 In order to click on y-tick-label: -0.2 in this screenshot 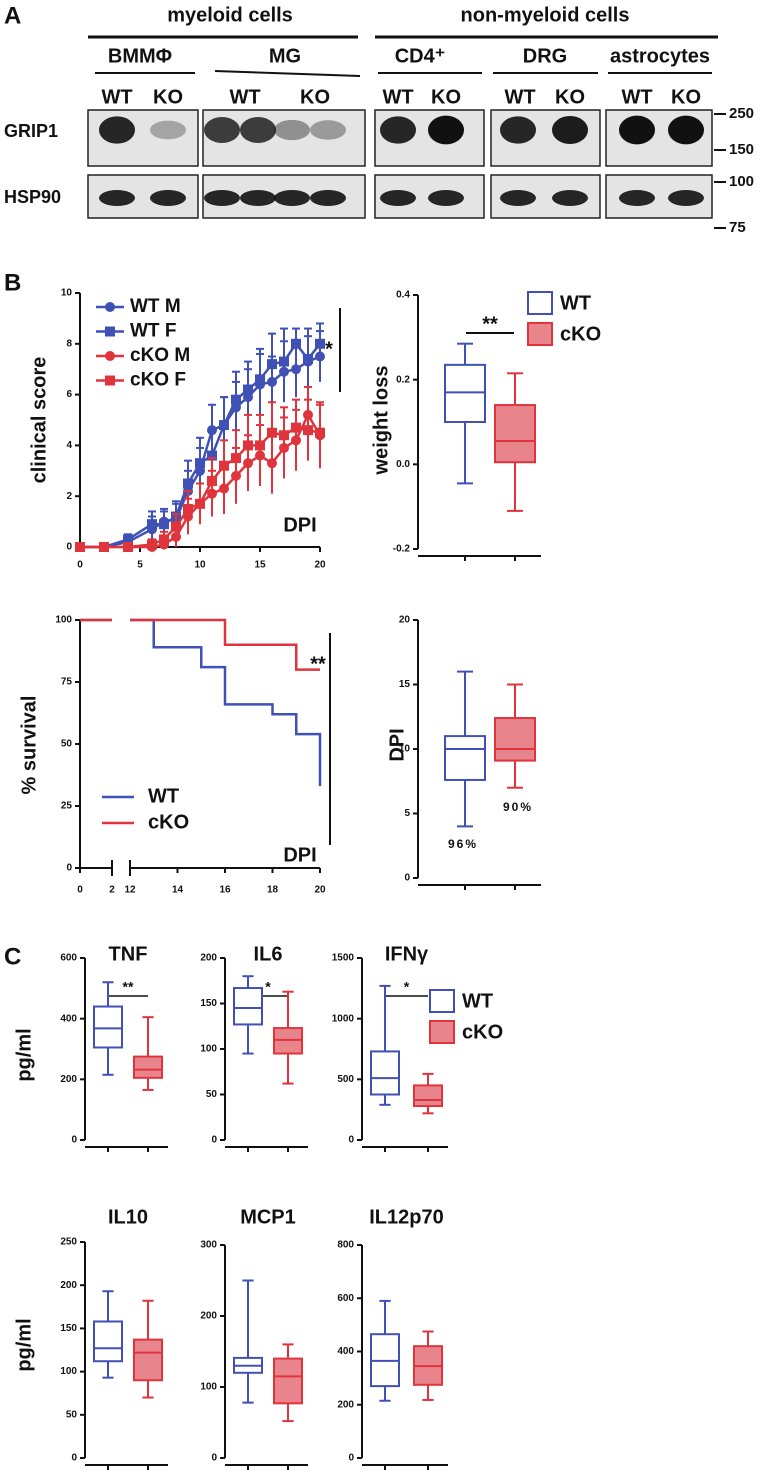, I will do `click(402, 549)`.